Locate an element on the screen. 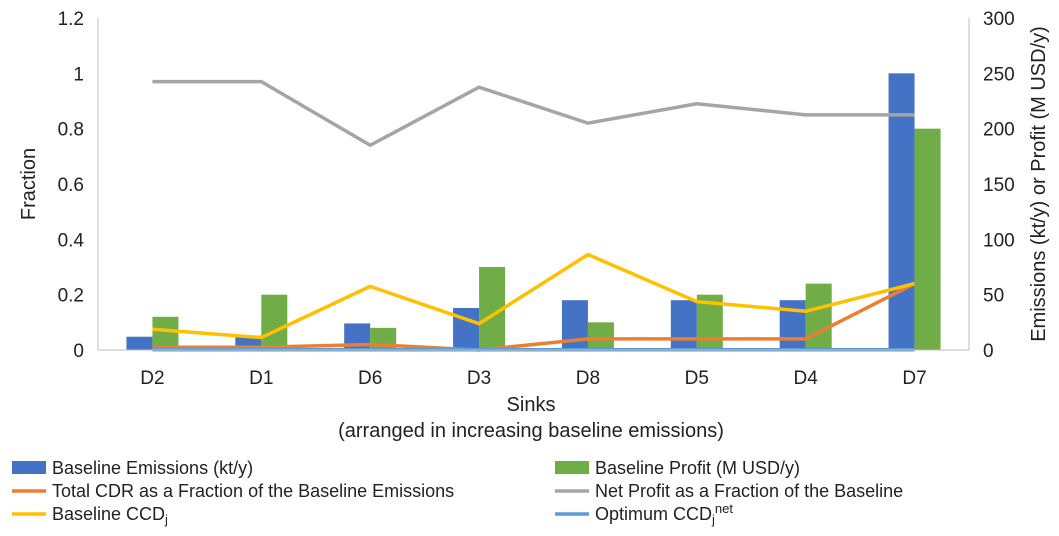  legend-label-name: Baseline Emissions (kt/y) is located at coordinates (152, 468).